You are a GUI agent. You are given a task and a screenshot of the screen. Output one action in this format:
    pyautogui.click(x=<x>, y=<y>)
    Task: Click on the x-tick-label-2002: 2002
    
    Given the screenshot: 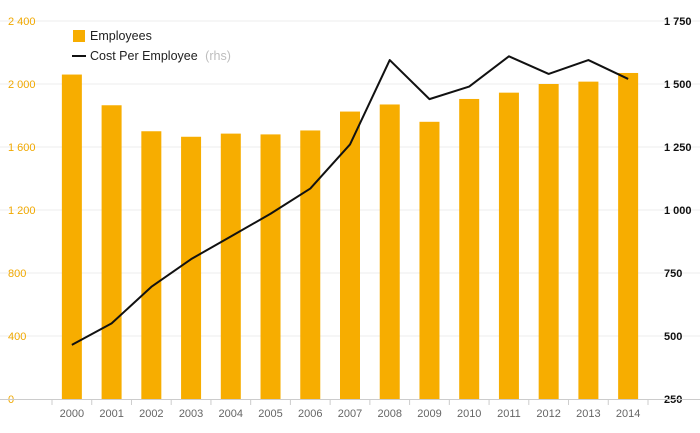 What is the action you would take?
    pyautogui.click(x=151, y=414)
    